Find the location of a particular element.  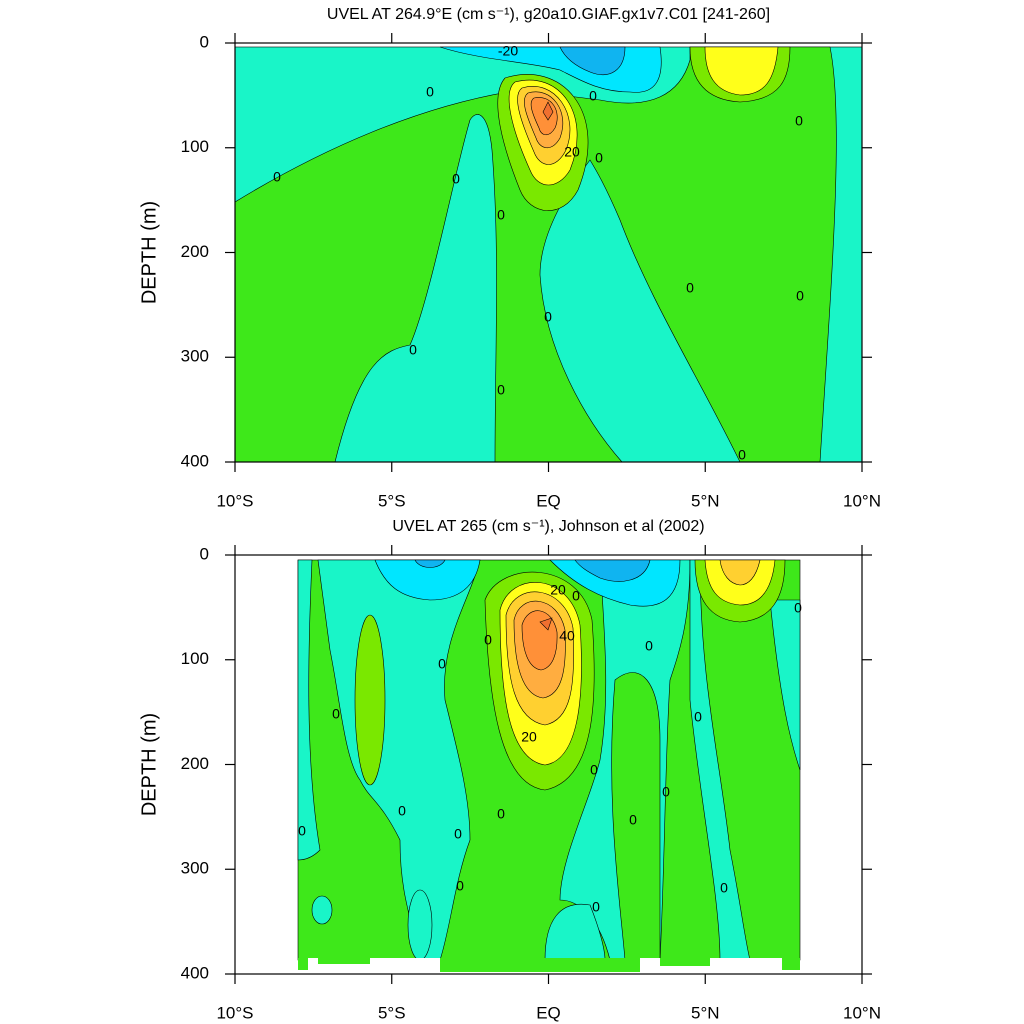

contour-label: 40 is located at coordinates (567, 636).